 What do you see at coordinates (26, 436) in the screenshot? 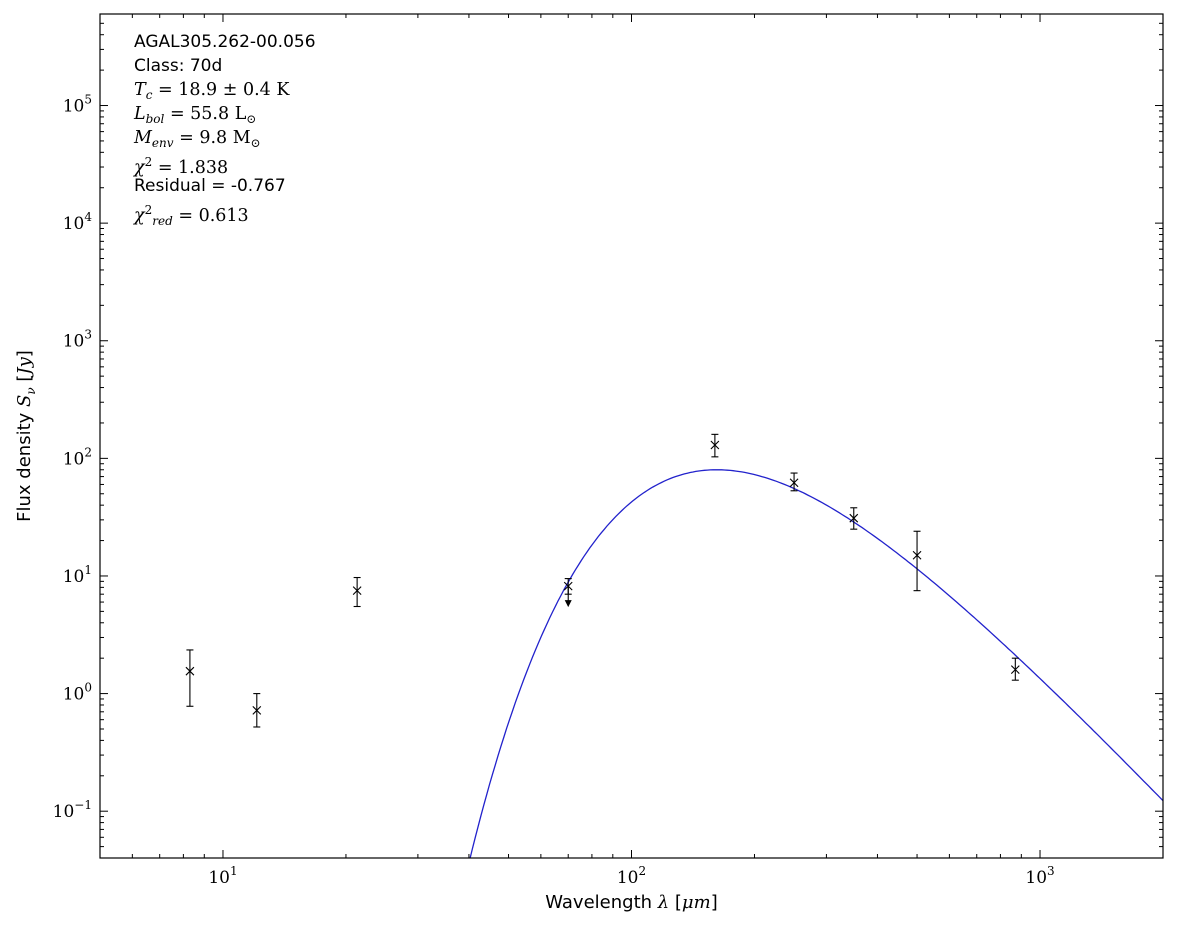
I see `y-axis-label: Flux density Sν [Jy]` at bounding box center [26, 436].